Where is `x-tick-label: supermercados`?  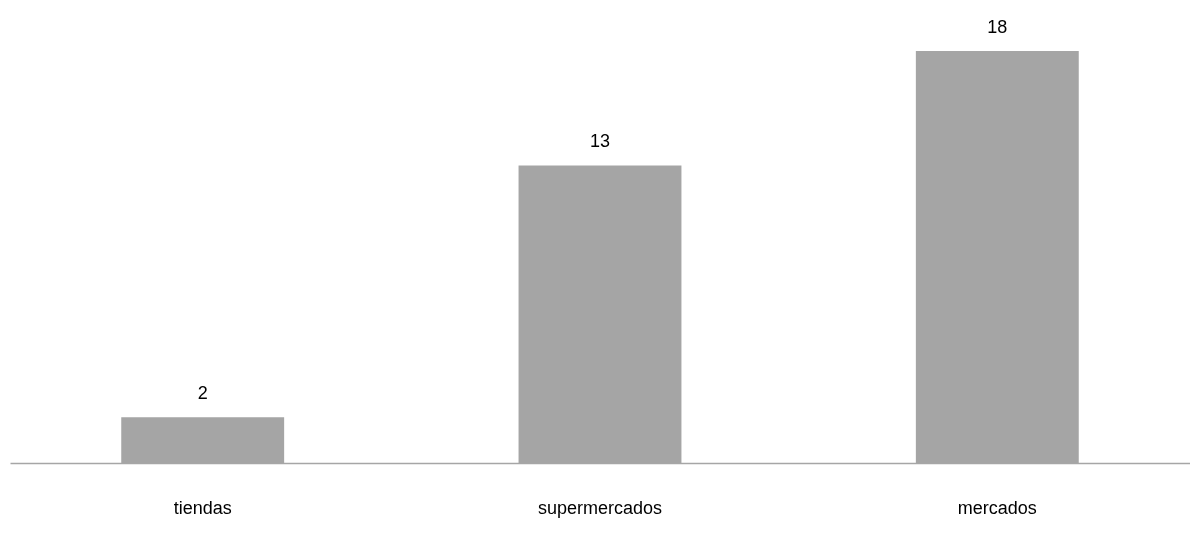
x-tick-label: supermercados is located at coordinates (600, 507).